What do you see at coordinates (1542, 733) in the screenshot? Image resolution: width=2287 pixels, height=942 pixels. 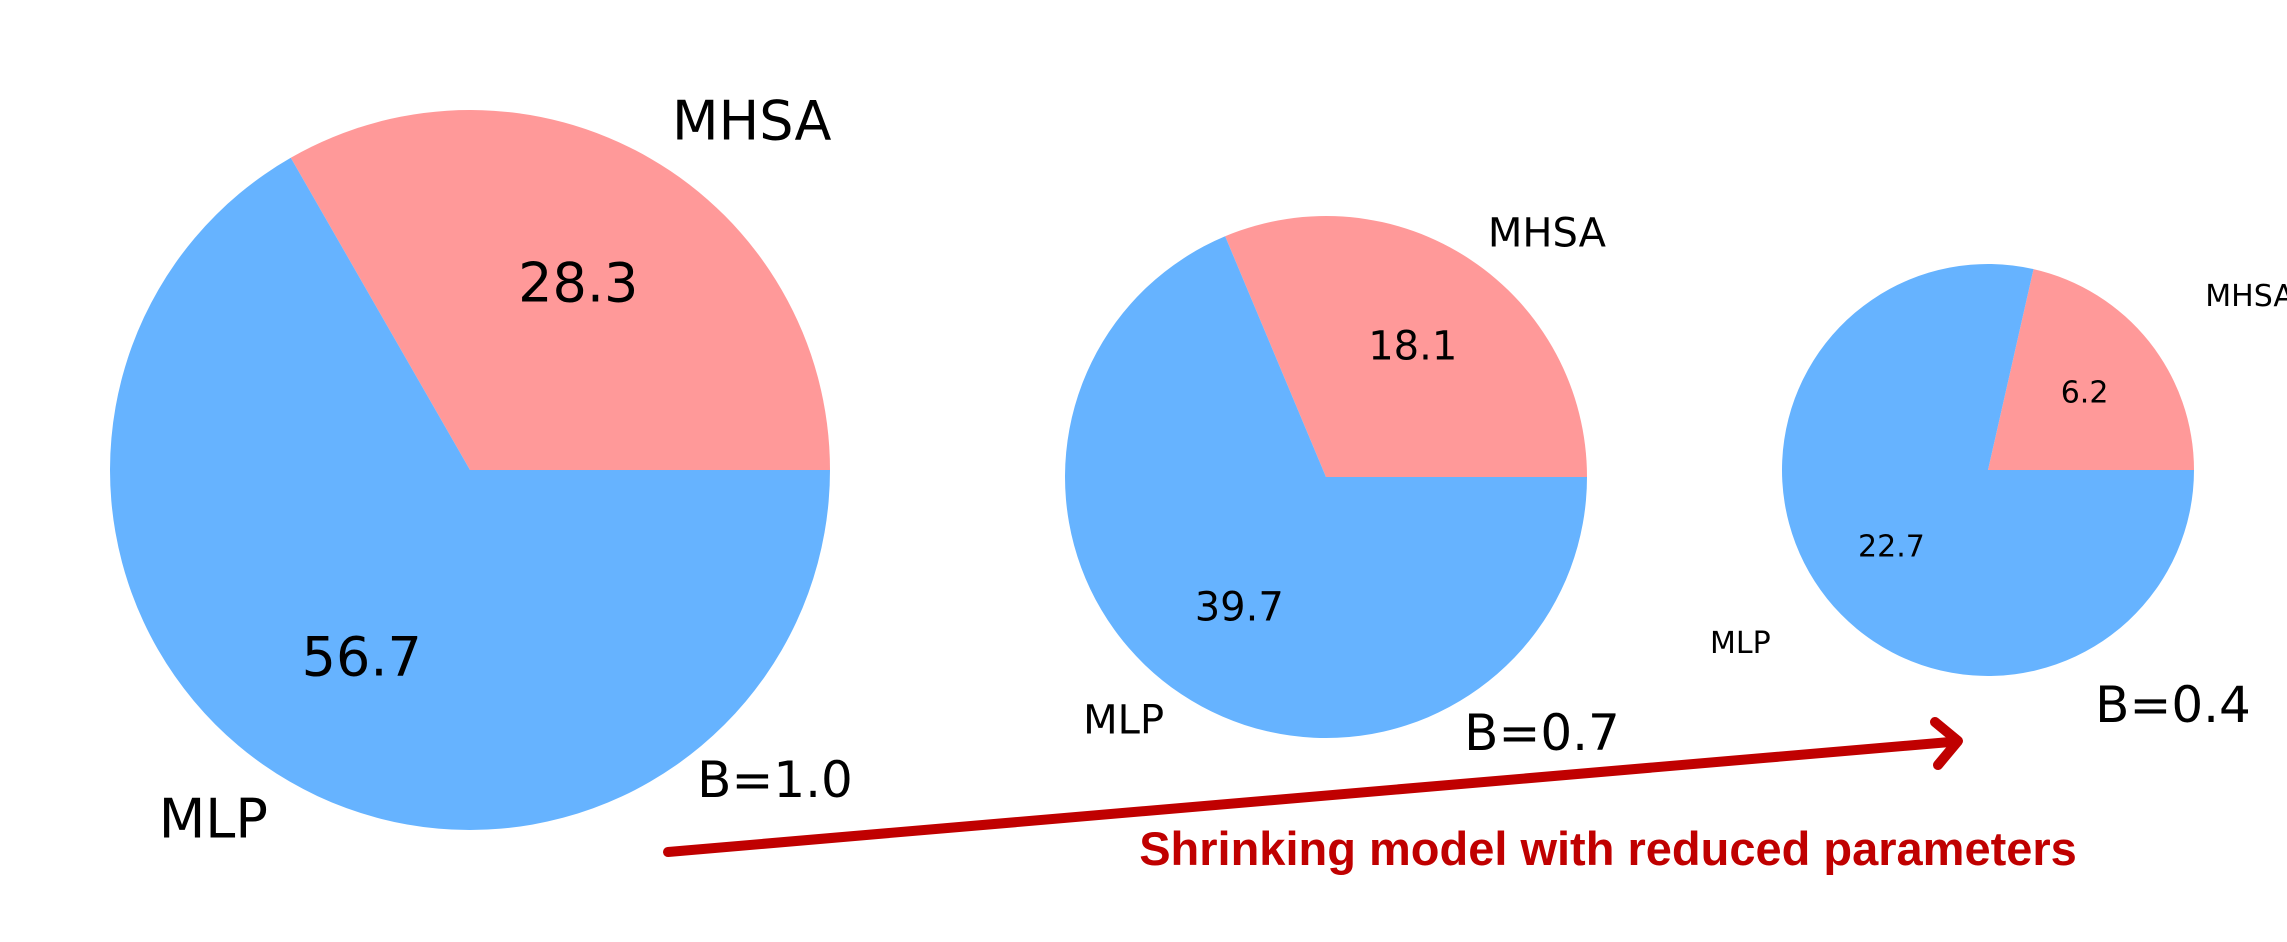 I see `pie-size-annotation: B=0.7` at bounding box center [1542, 733].